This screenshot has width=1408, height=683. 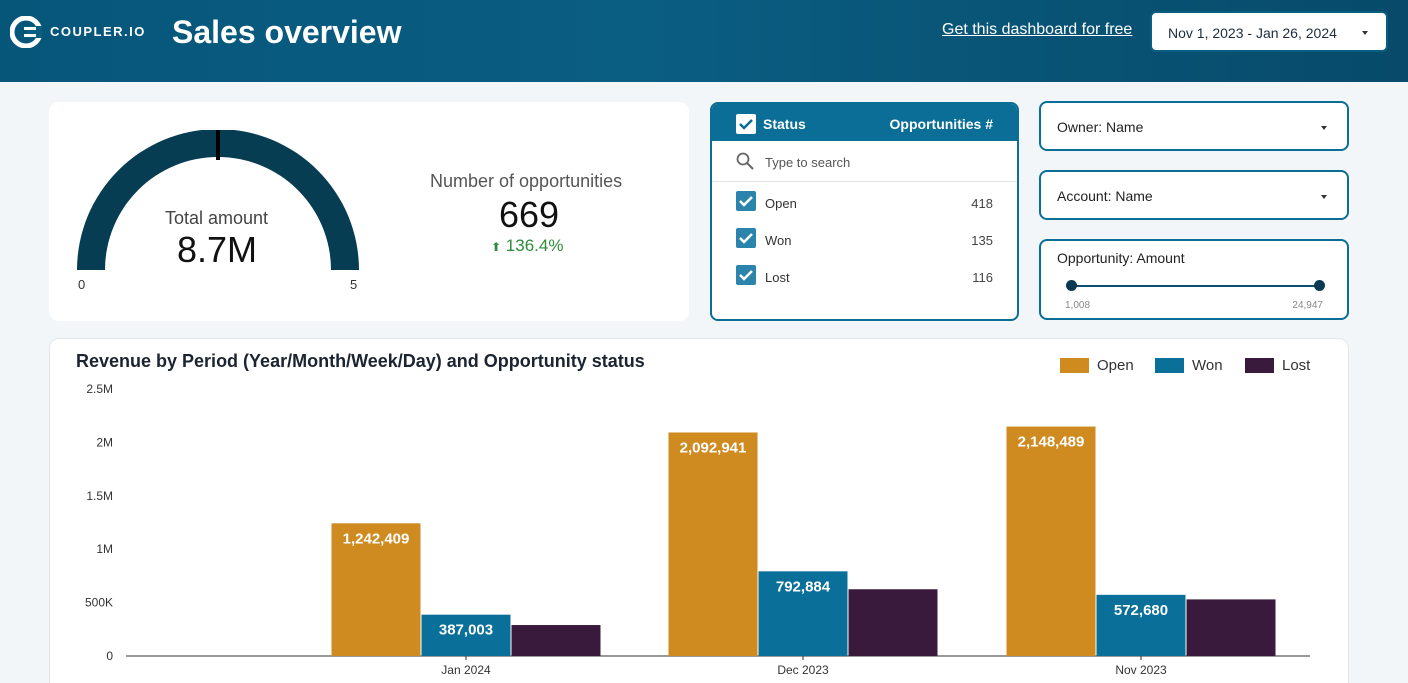 What do you see at coordinates (287, 32) in the screenshot?
I see `page-title: Sales overview` at bounding box center [287, 32].